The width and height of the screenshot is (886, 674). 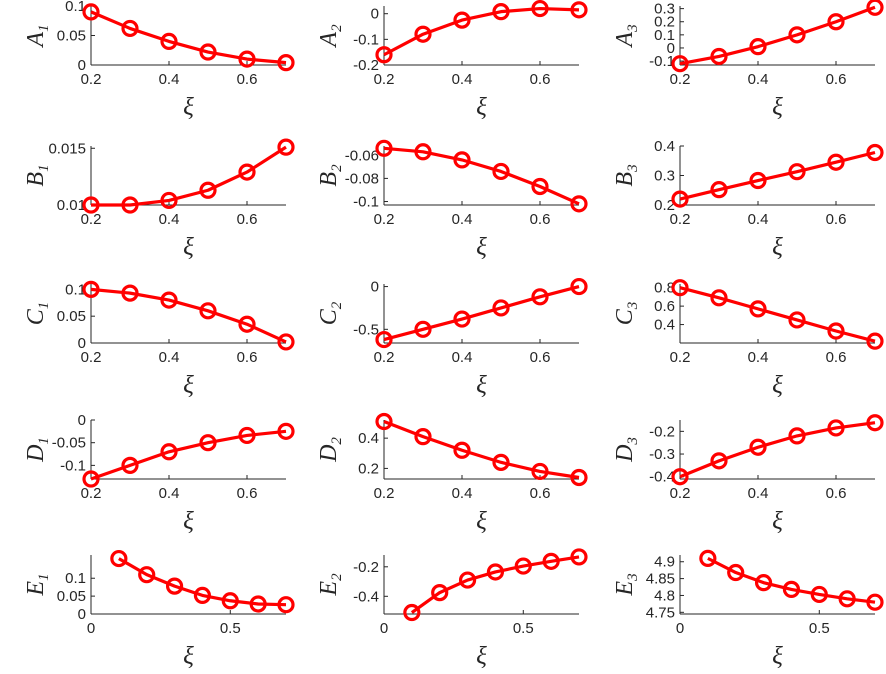 What do you see at coordinates (384, 357) in the screenshot?
I see `x-tick-label-c2: 0.2` at bounding box center [384, 357].